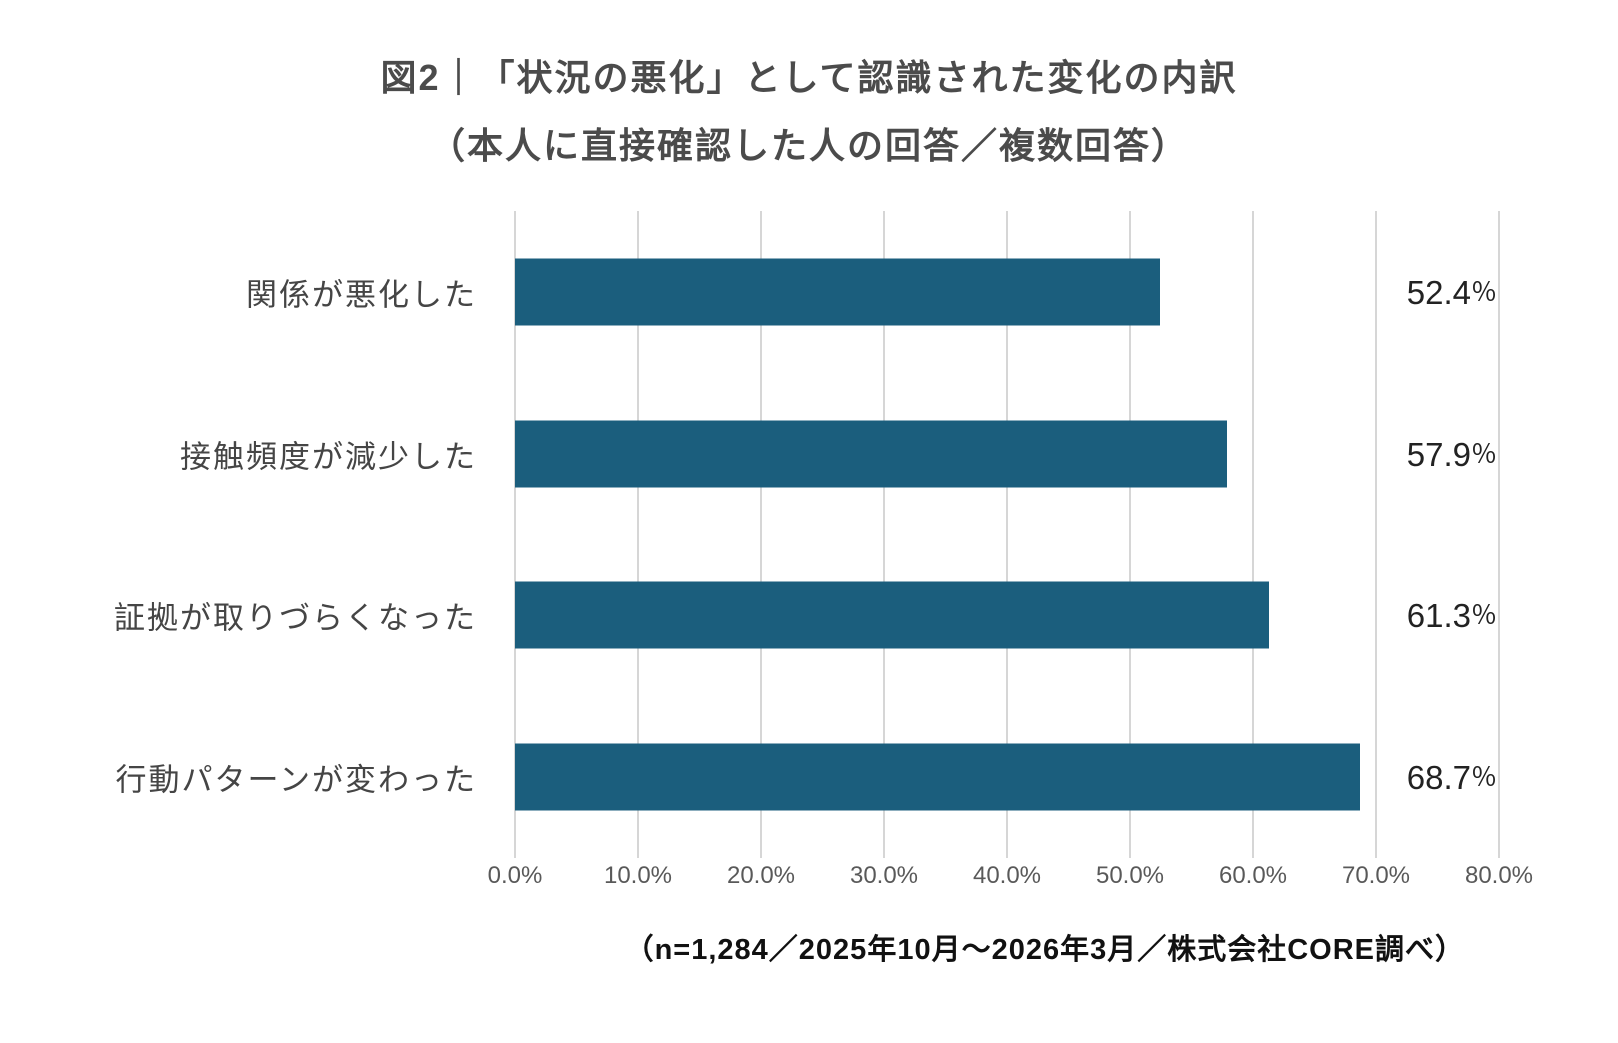  I want to click on source-footnote: （n=1,284／2025年10月～2026年3月／株式会社CORE調べ）, so click(1044, 950).